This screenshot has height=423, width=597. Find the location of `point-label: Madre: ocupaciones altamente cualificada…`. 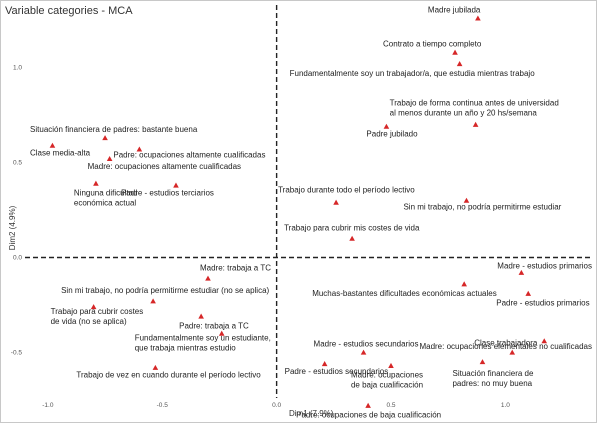

point-label: Madre: ocupaciones altamente cualificada… is located at coordinates (164, 166).